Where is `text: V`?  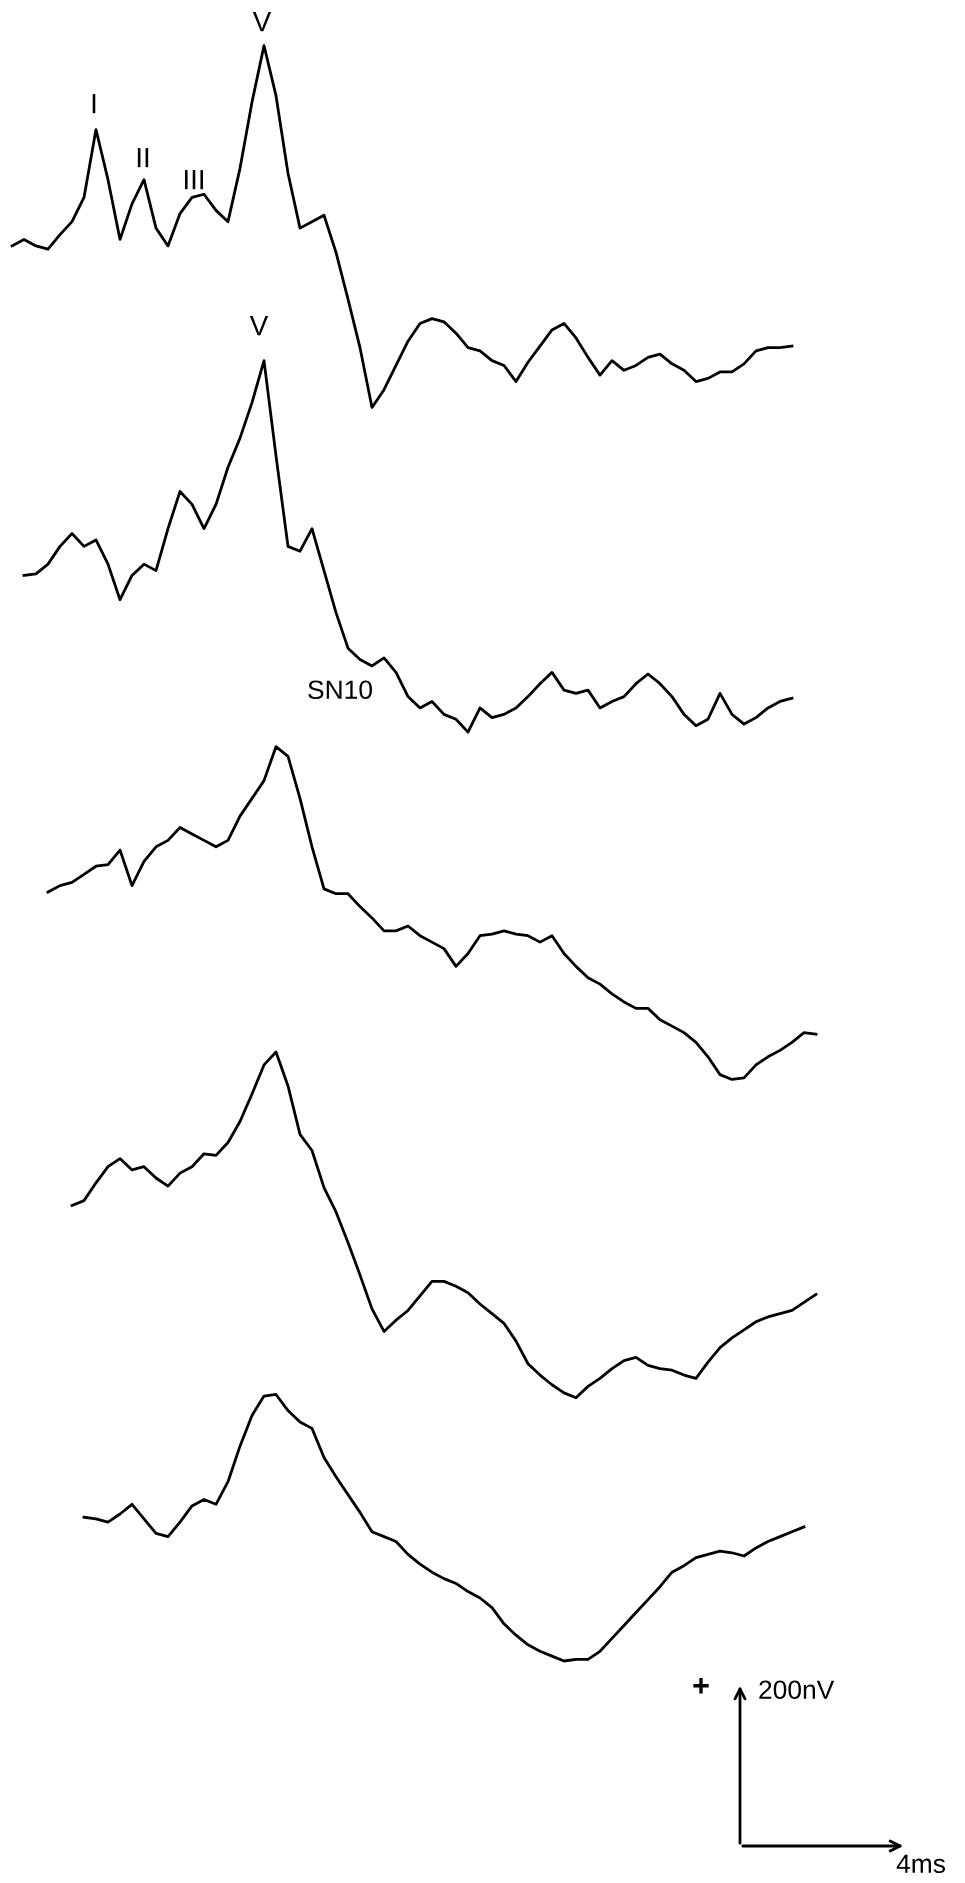 text: V is located at coordinates (262, 22).